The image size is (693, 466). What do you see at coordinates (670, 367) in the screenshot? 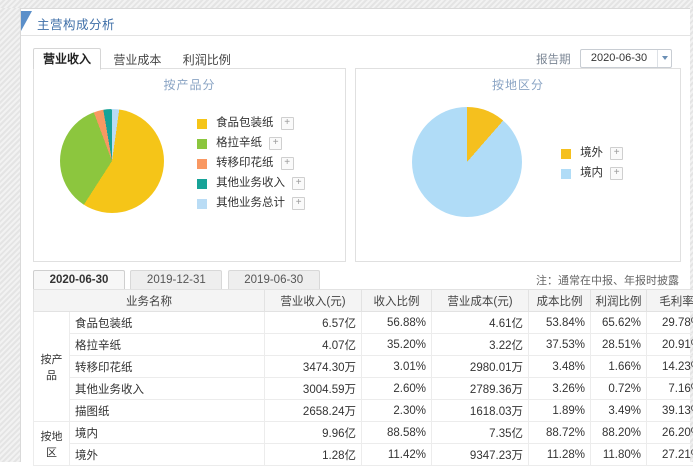
I see `cell-gross-margin: 14.23%` at bounding box center [670, 367].